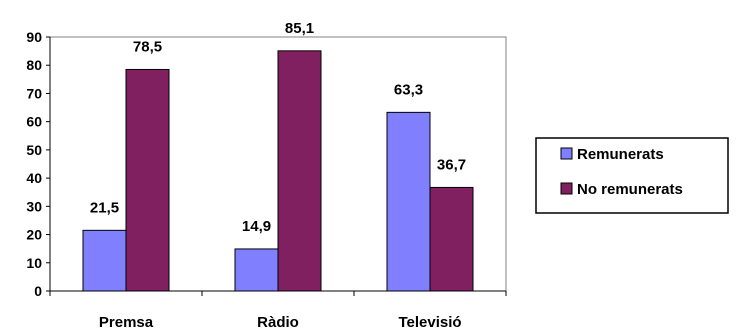  Describe the element at coordinates (34, 235) in the screenshot. I see `y-tick-label: 20` at that location.